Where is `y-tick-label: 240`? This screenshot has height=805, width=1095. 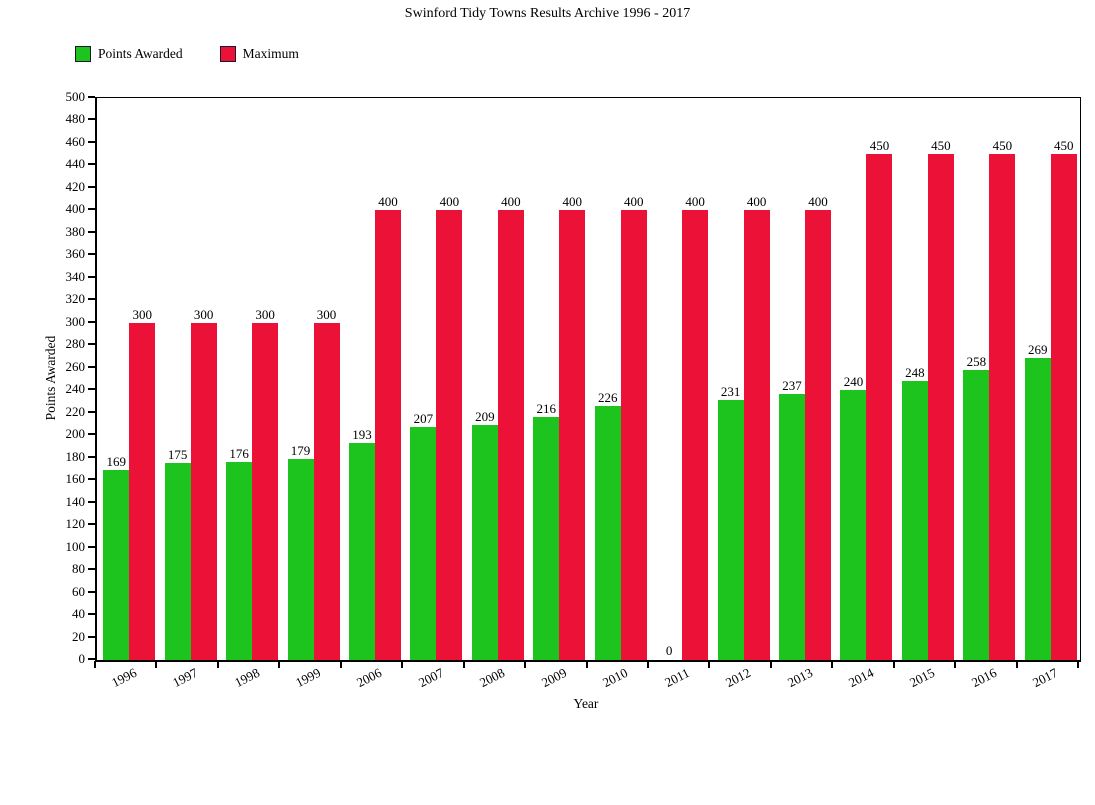 y-tick-label: 240 is located at coordinates (75, 389).